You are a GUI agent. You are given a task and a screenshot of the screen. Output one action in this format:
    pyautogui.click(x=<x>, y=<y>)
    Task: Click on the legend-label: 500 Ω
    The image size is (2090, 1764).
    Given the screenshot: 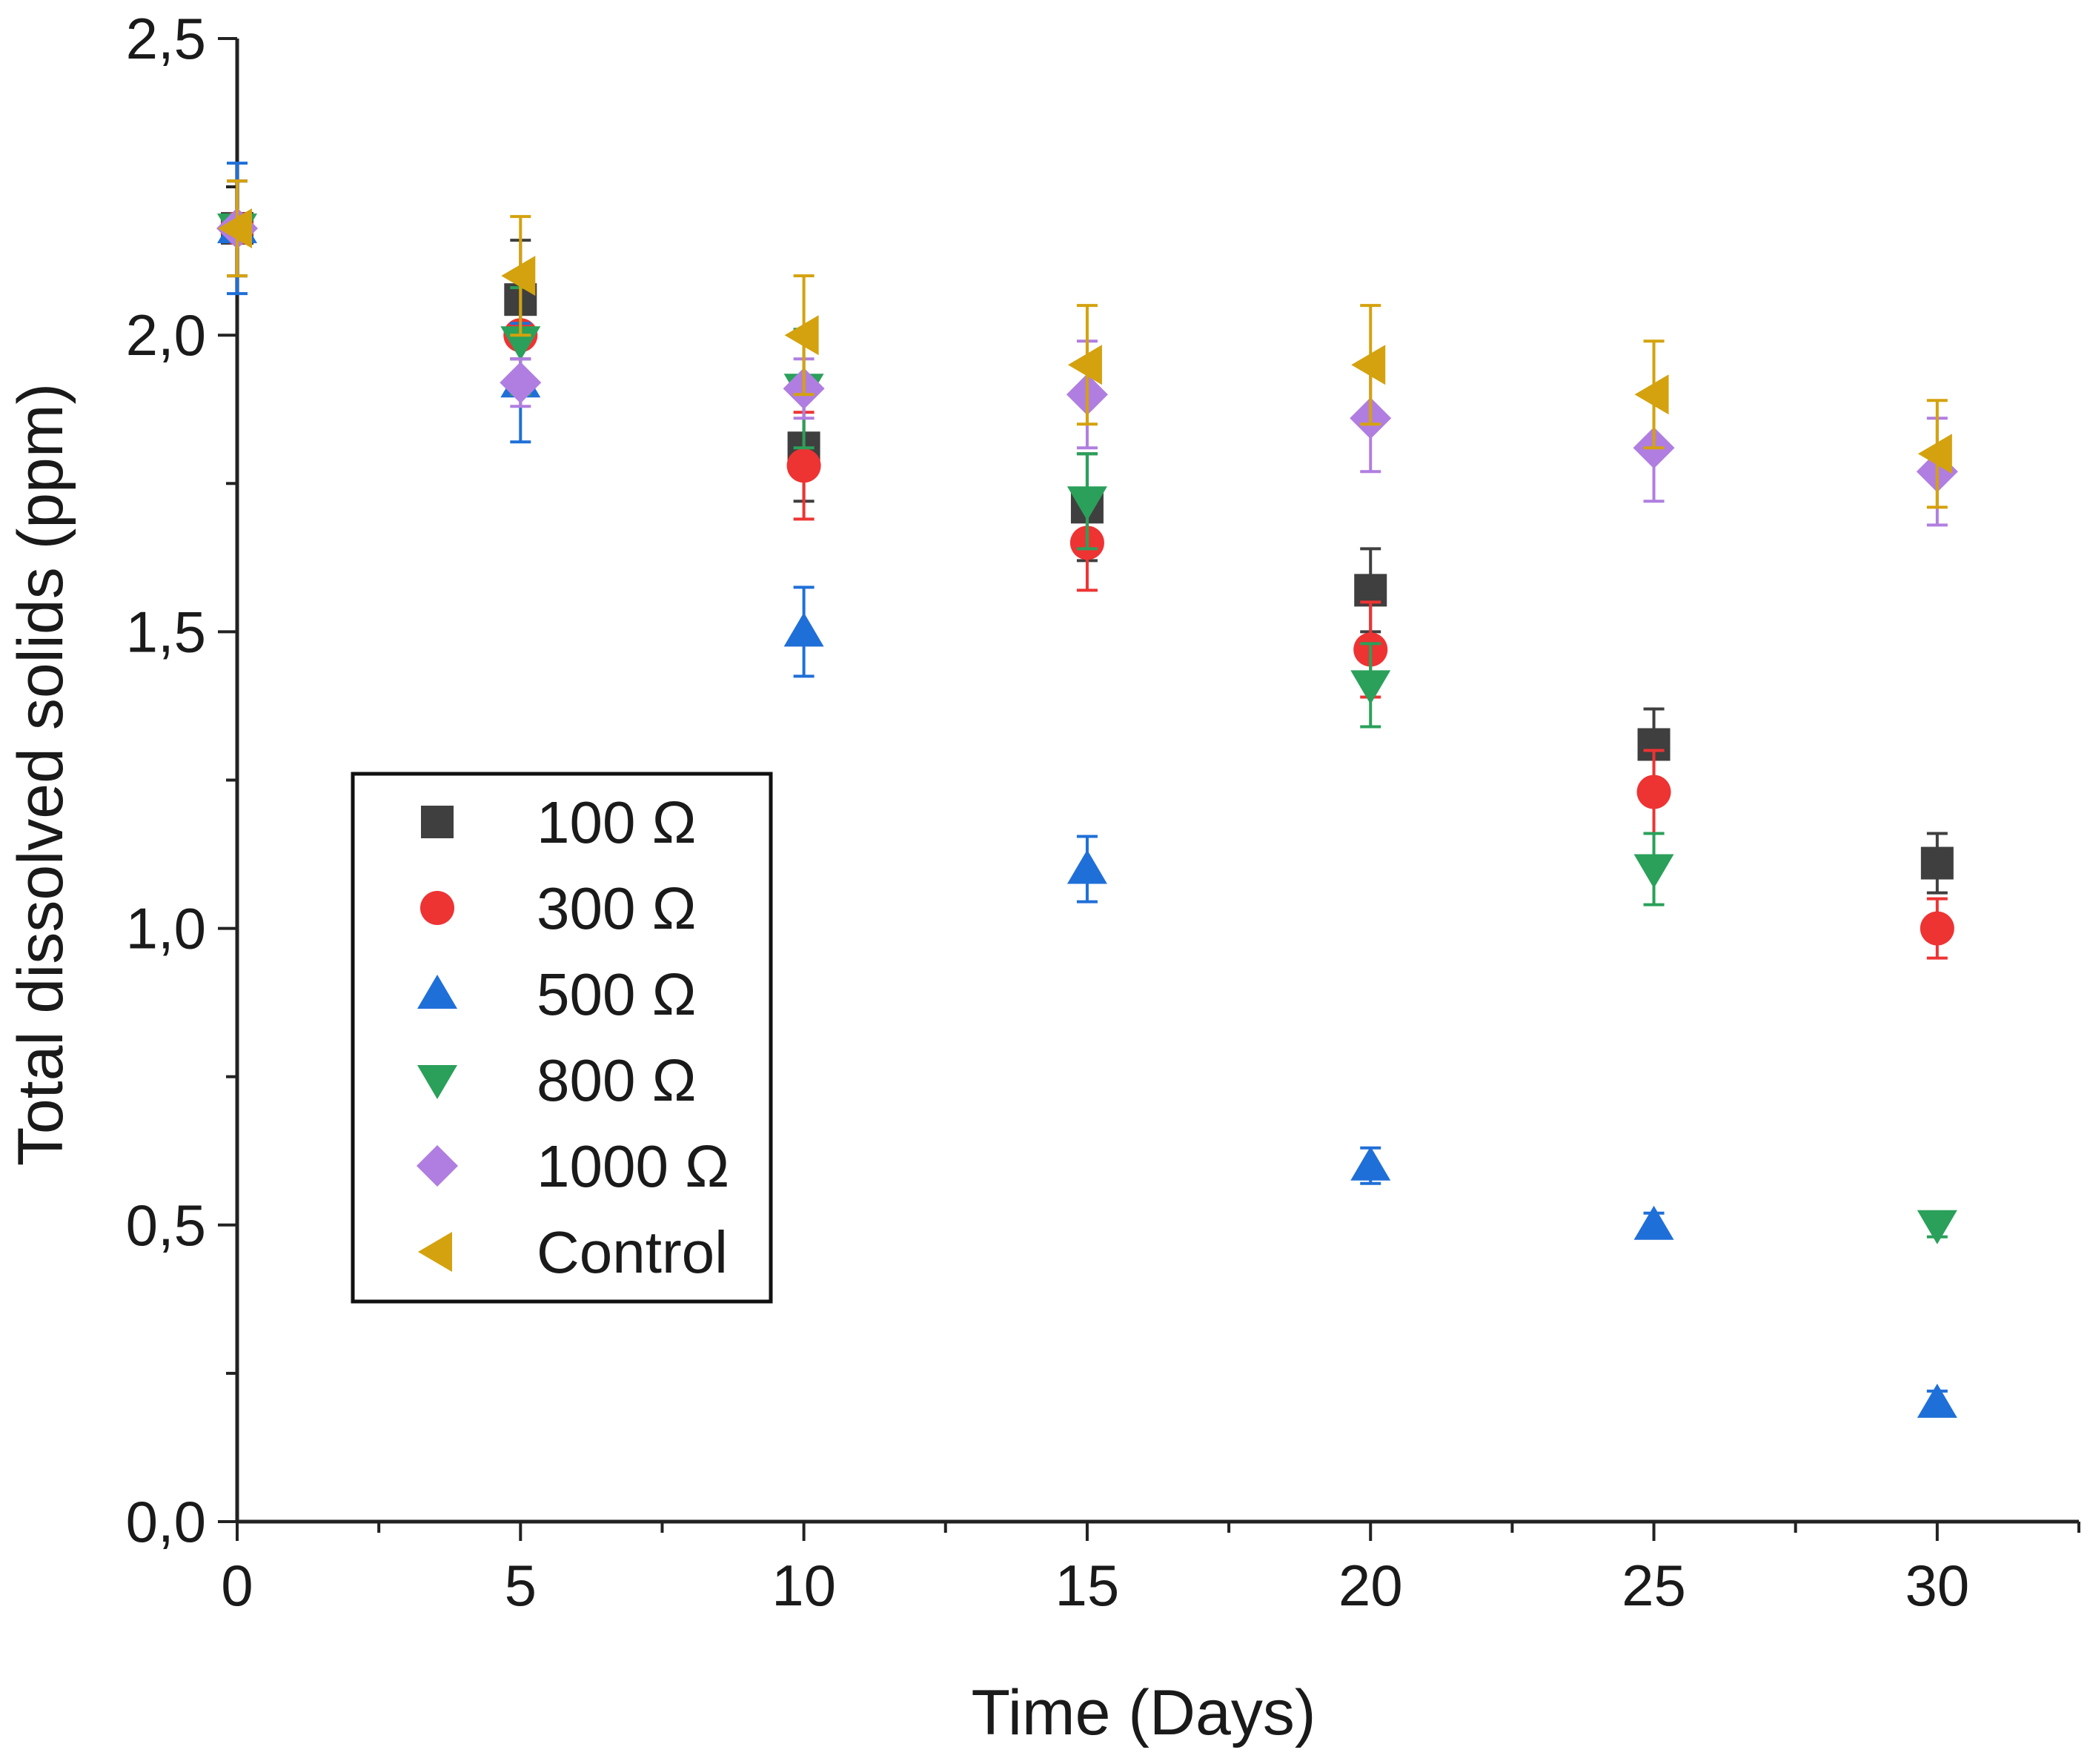 What is the action you would take?
    pyautogui.click(x=617, y=994)
    